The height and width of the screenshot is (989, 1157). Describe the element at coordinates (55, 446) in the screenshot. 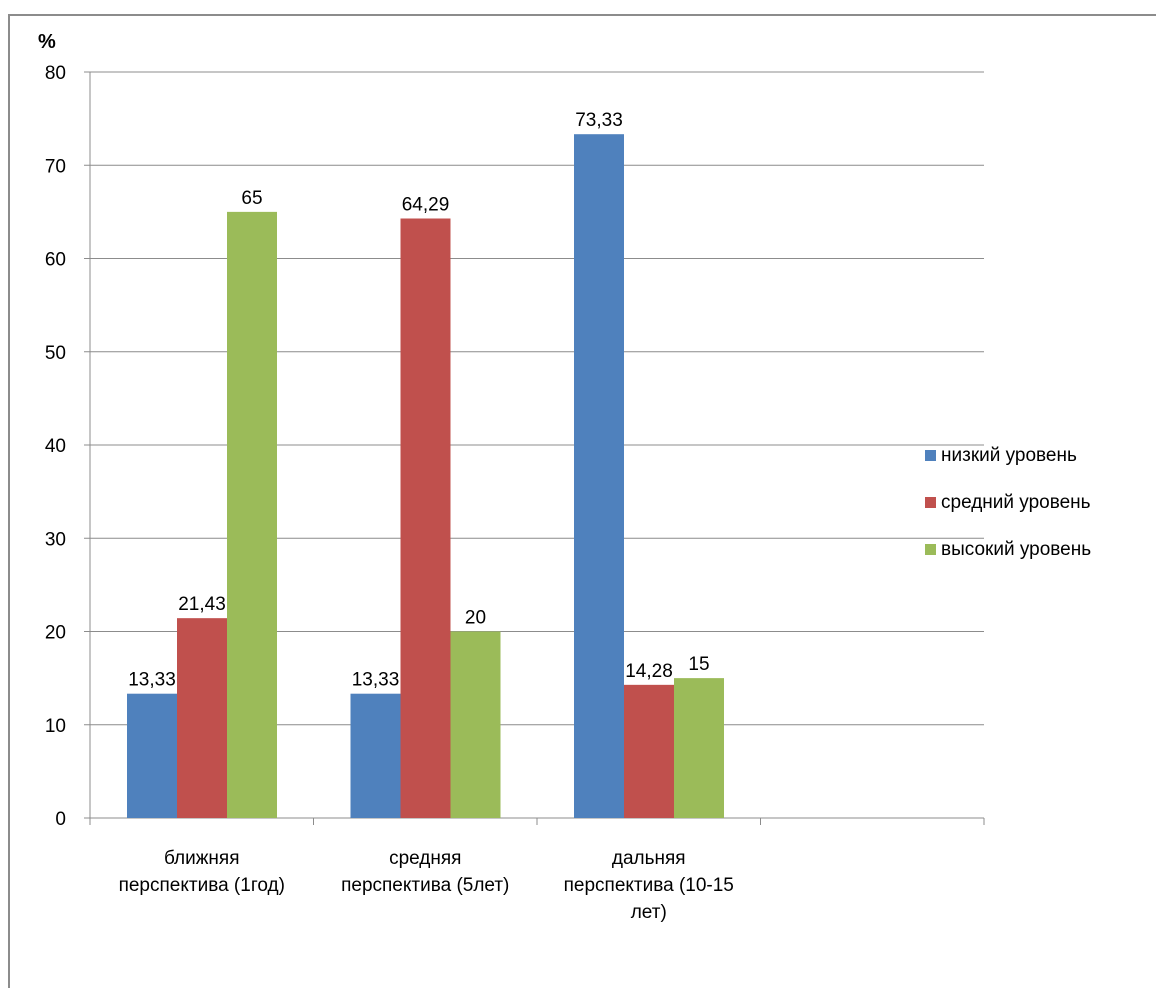

I see `y-tick-label: 40` at that location.